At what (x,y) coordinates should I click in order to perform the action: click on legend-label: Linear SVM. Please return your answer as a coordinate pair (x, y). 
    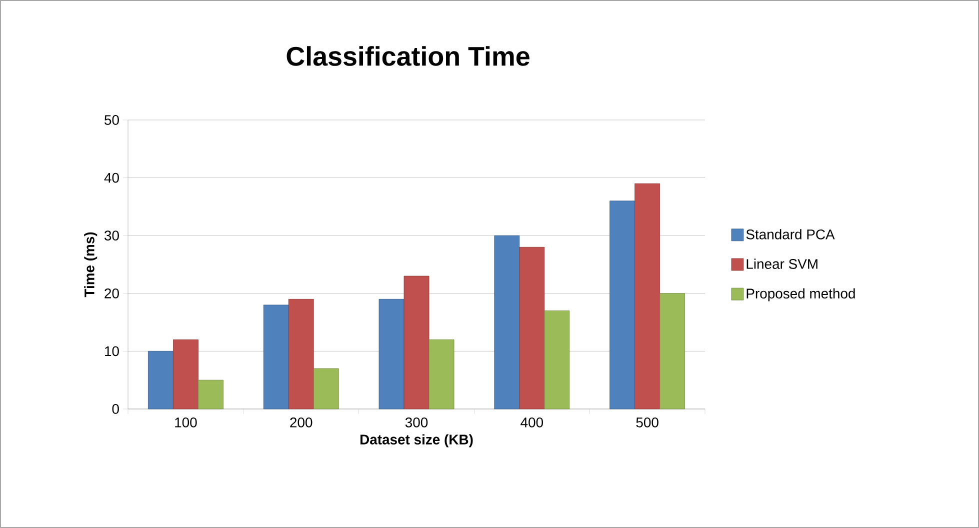
    Looking at the image, I should click on (782, 263).